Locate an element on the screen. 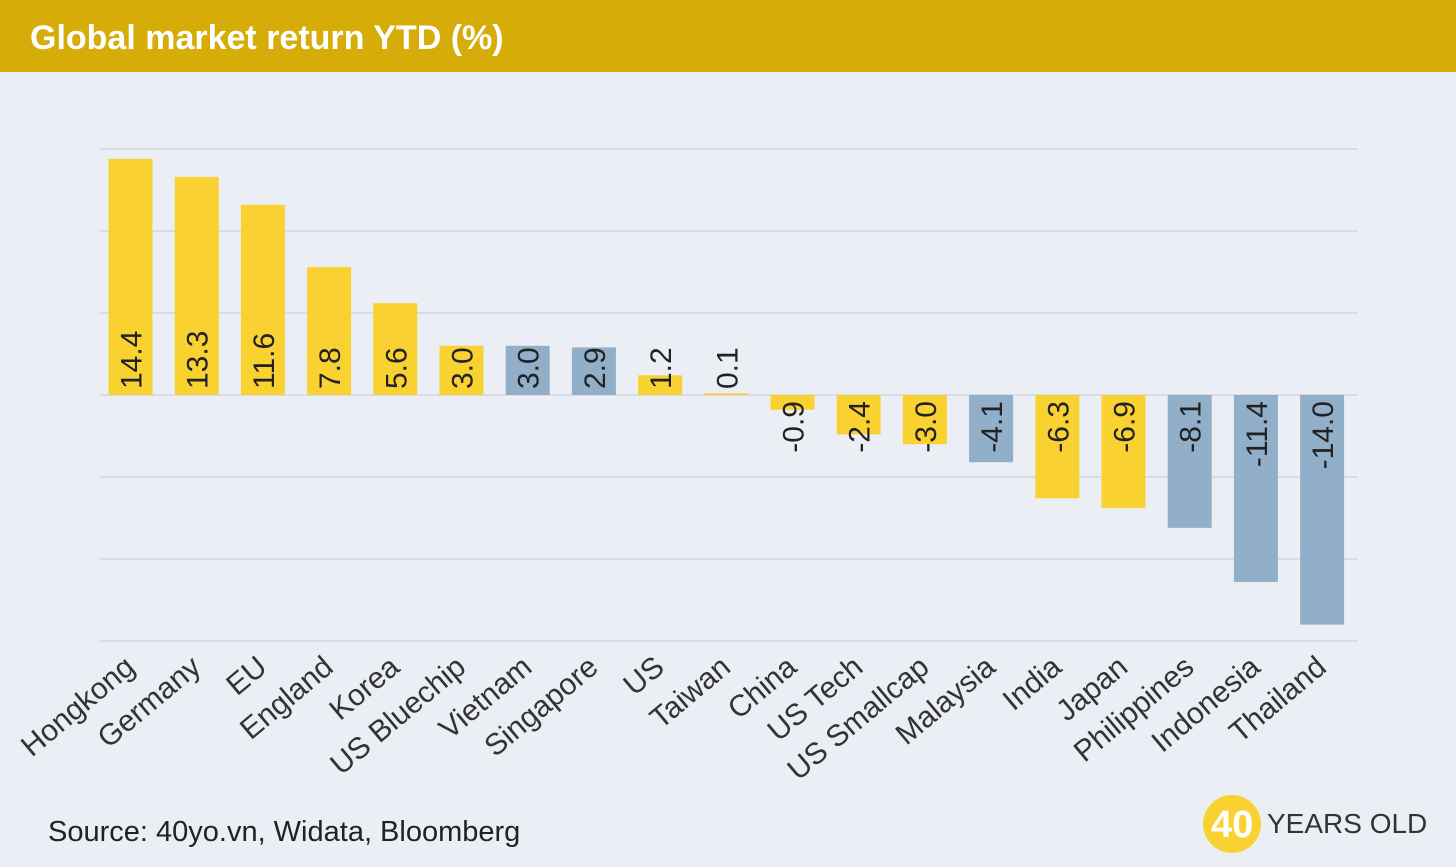 The height and width of the screenshot is (867, 1456). value-label: 1.2 is located at coordinates (661, 368).